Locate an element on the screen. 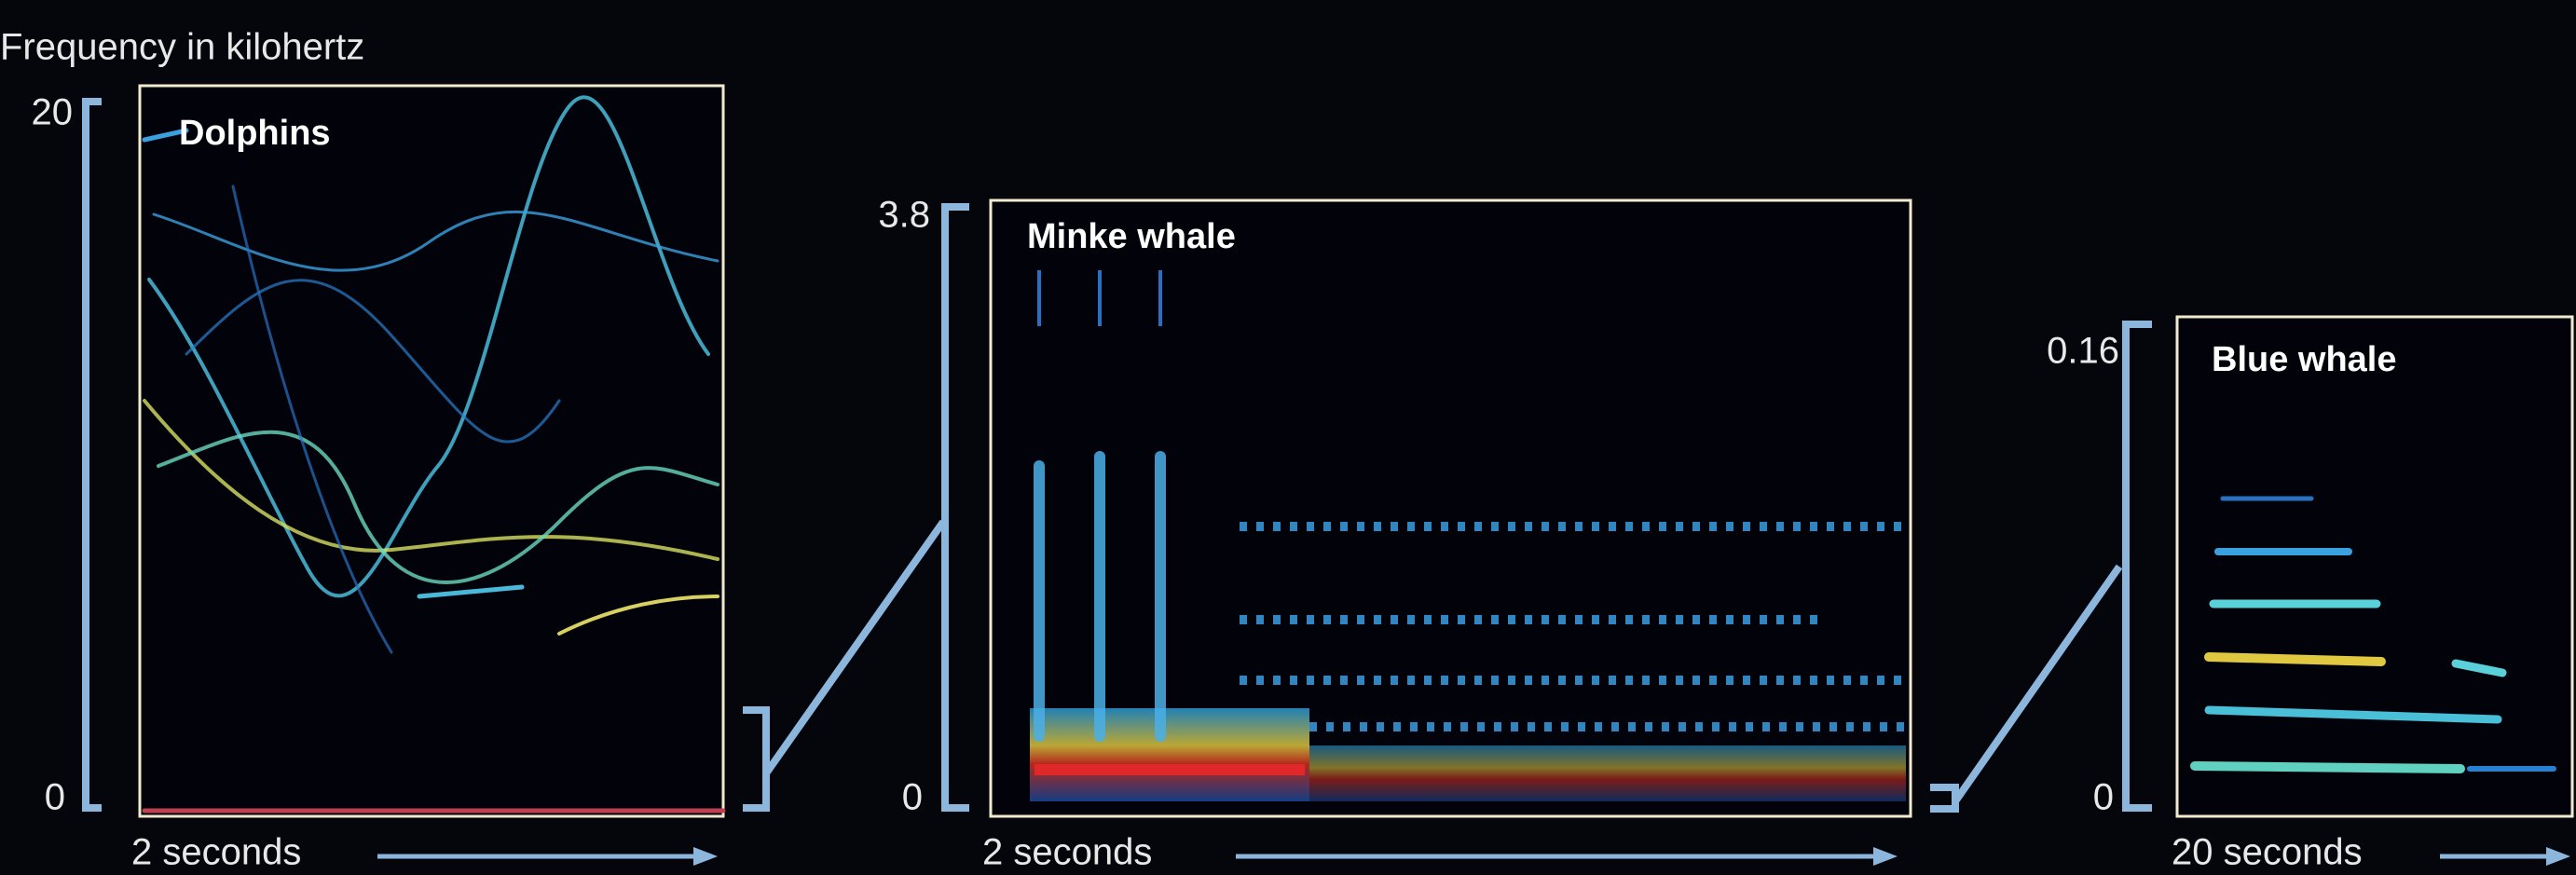 The width and height of the screenshot is (2576, 875). x-axis-label: 20 seconds is located at coordinates (2267, 852).